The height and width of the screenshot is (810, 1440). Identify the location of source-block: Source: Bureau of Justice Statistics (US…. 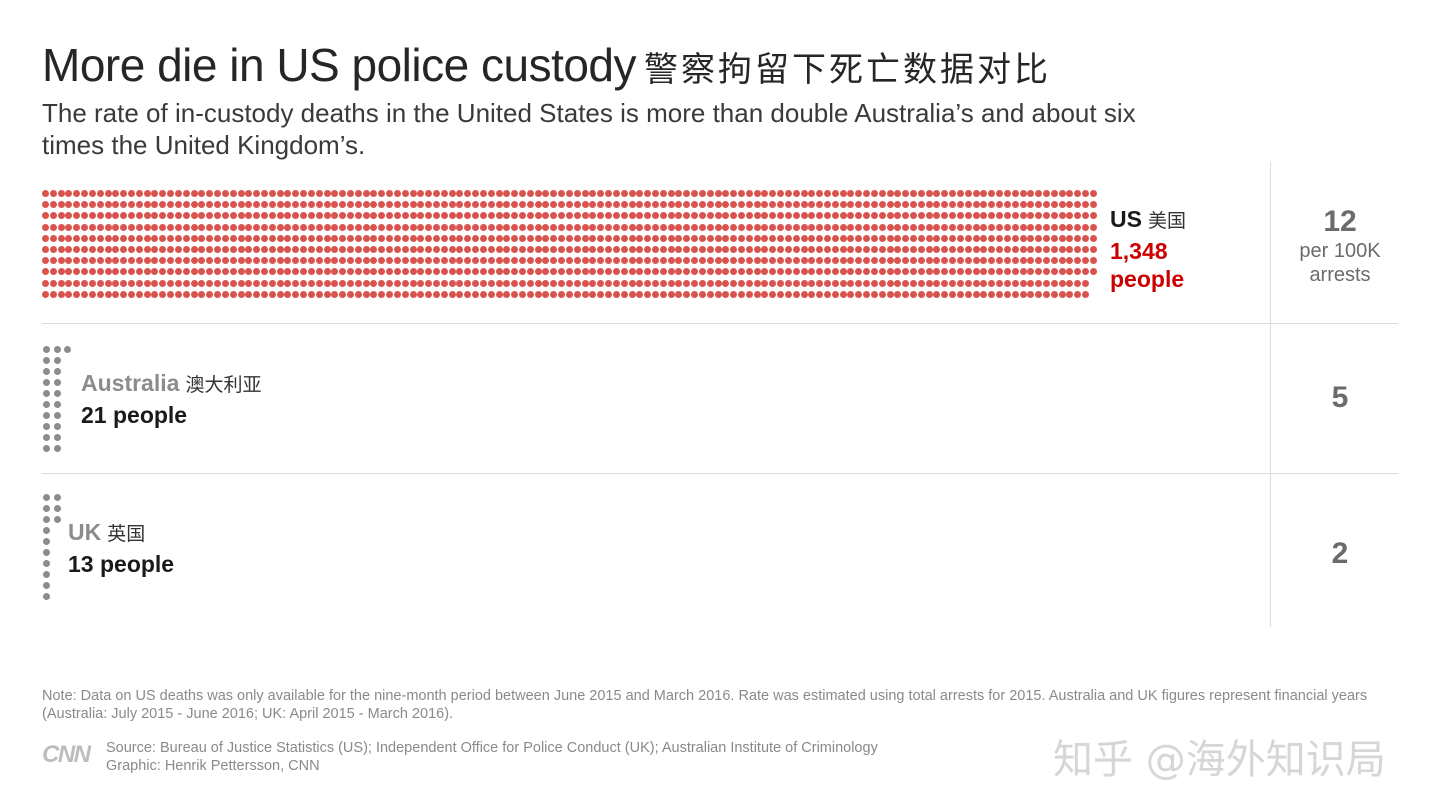
(492, 757).